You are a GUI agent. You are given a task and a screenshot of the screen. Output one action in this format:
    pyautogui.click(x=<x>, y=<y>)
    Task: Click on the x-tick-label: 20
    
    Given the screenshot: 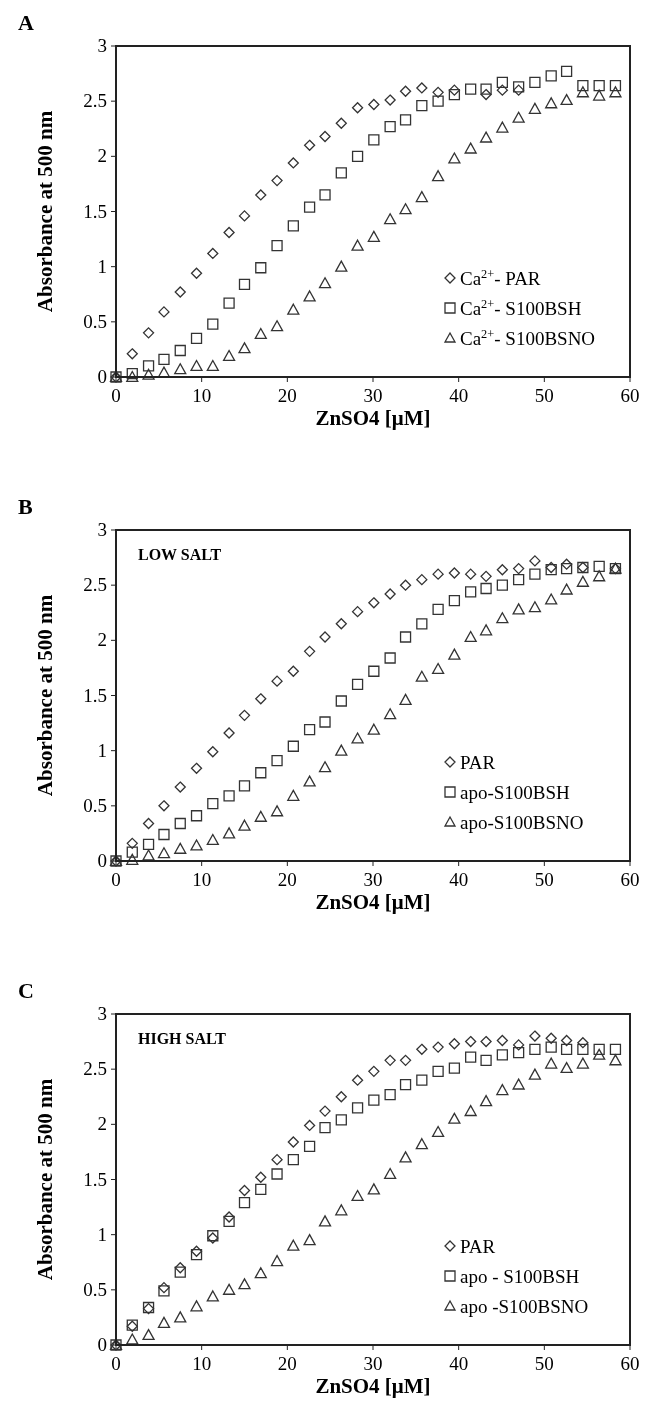 What is the action you would take?
    pyautogui.click(x=287, y=879)
    